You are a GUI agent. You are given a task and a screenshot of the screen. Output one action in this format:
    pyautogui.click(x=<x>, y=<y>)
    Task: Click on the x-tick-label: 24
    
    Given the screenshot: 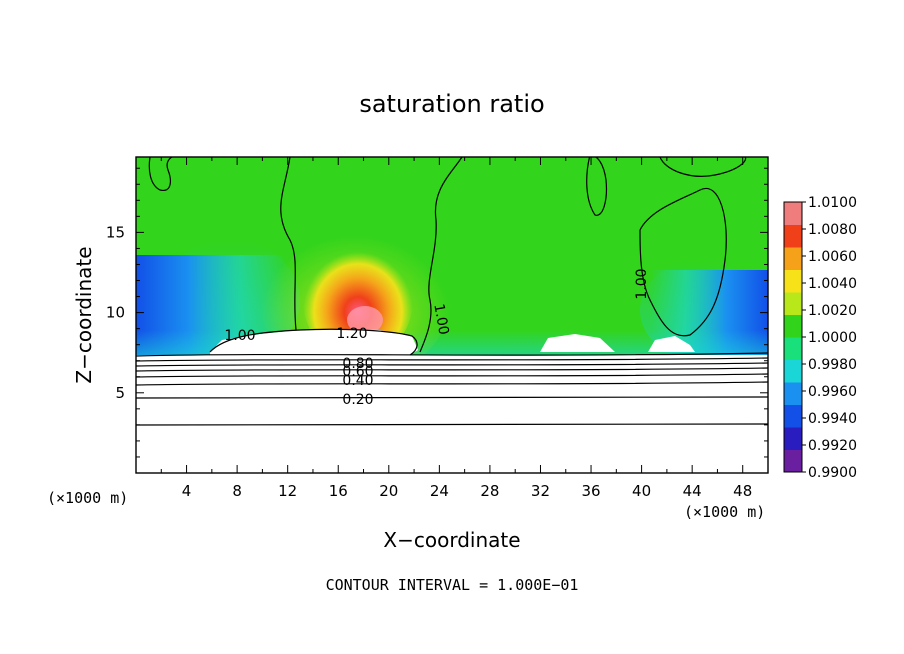 What is the action you would take?
    pyautogui.click(x=439, y=491)
    